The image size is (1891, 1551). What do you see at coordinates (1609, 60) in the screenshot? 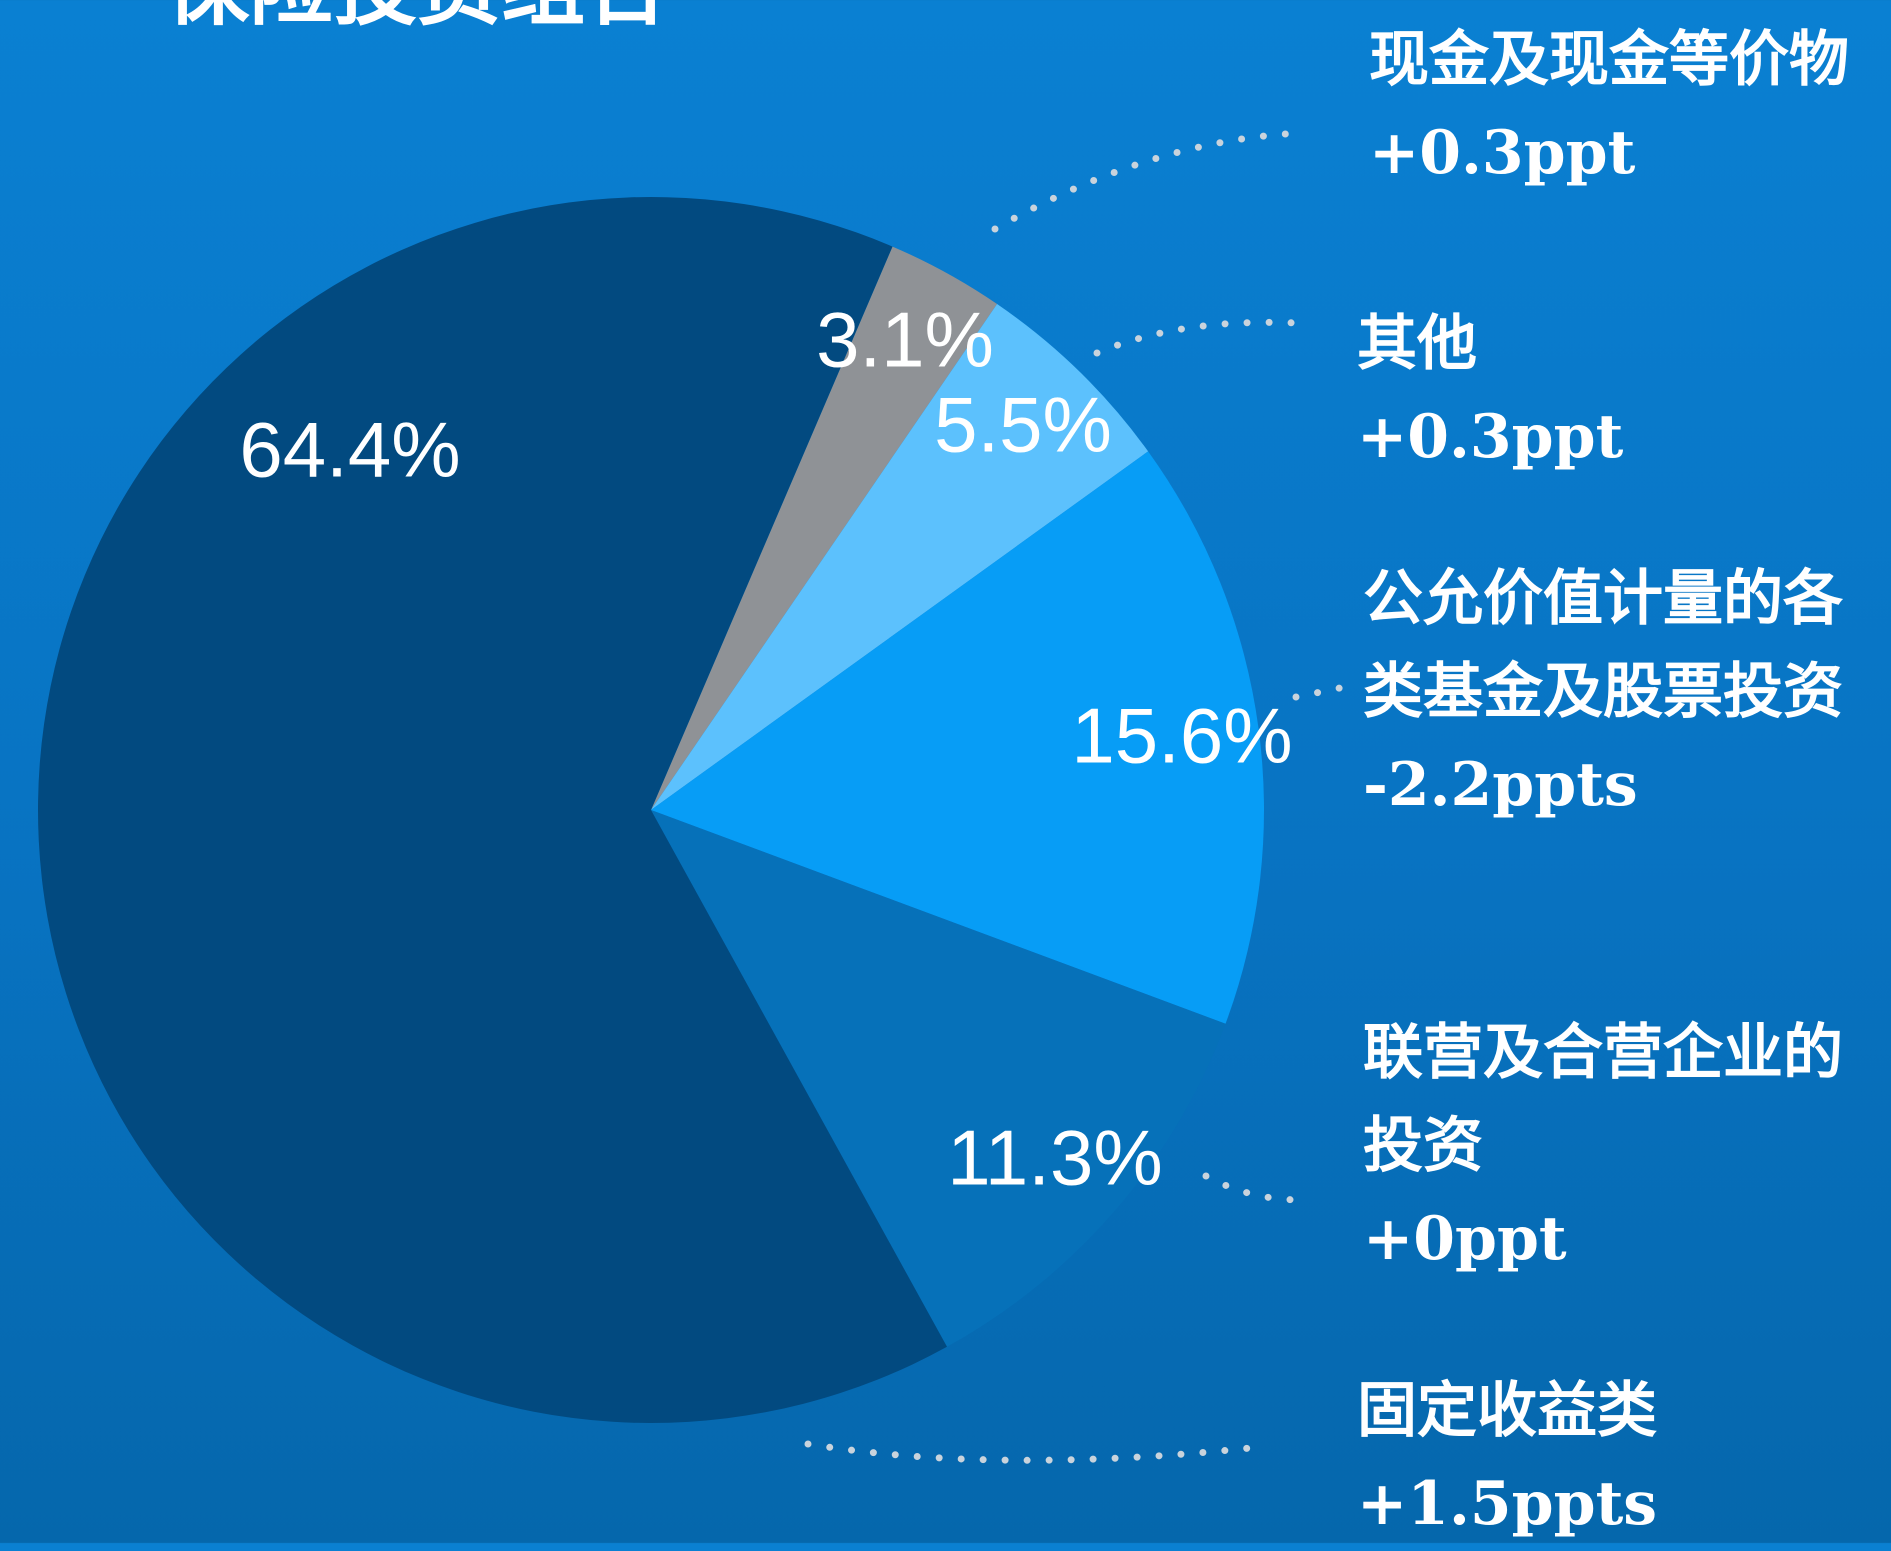
I see `legend-label: 现金及现金等价物` at bounding box center [1609, 60].